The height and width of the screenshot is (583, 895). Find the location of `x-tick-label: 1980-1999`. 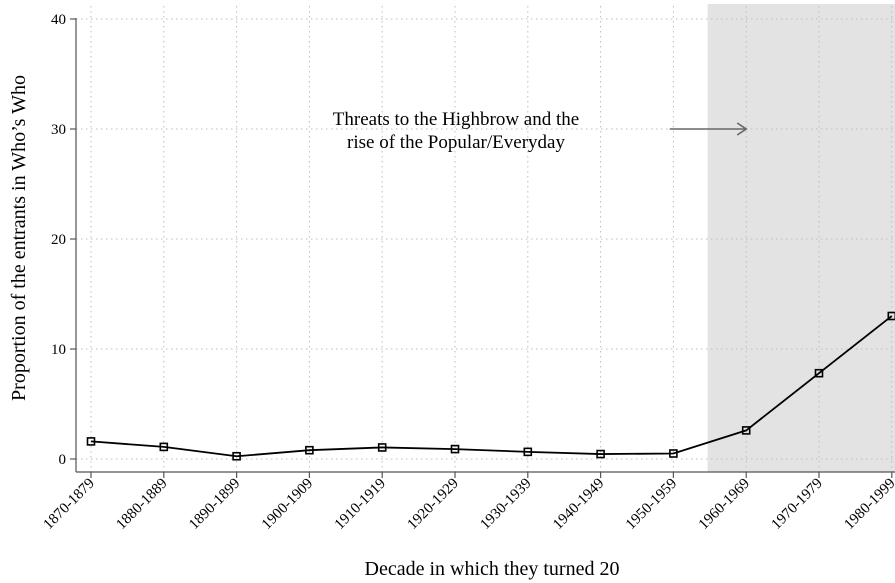

x-tick-label: 1980-1999 is located at coordinates (868, 504).